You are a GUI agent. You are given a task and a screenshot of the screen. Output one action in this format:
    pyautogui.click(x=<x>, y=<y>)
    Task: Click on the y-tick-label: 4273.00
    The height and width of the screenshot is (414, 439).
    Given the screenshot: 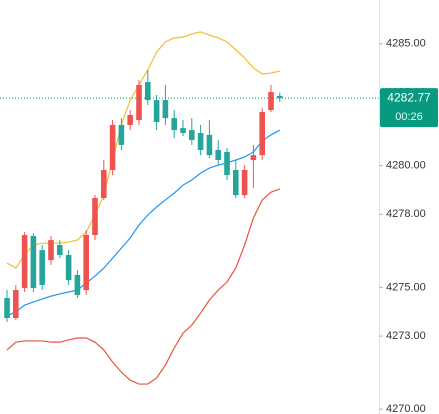 What is the action you would take?
    pyautogui.click(x=406, y=336)
    